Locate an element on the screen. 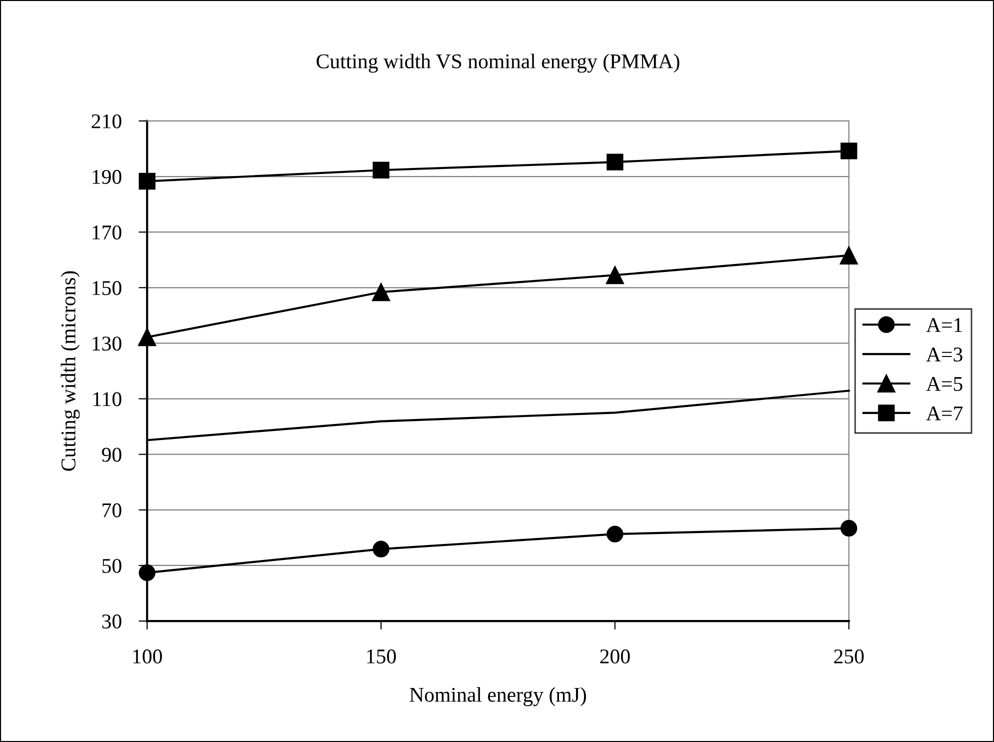 The image size is (994, 742). x-axis-title: Nominal energy (mJ) is located at coordinates (498, 696).